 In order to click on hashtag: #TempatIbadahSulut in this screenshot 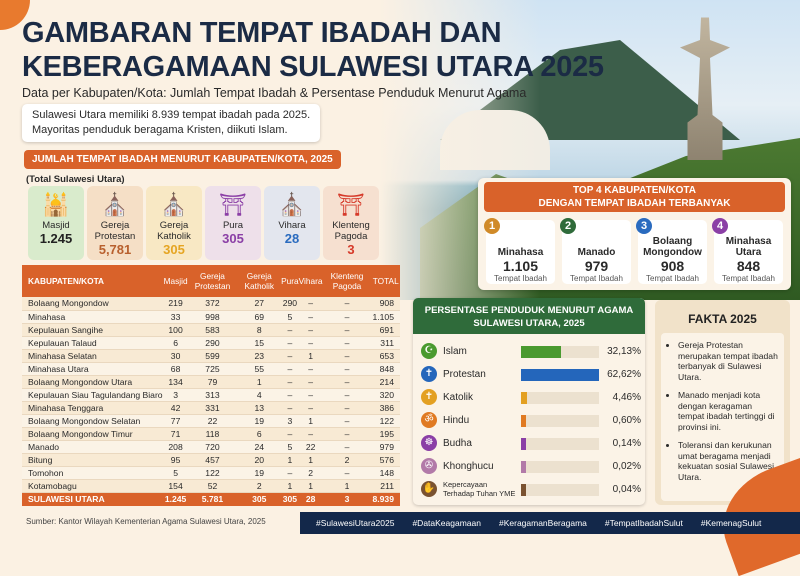, I will do `click(643, 523)`.